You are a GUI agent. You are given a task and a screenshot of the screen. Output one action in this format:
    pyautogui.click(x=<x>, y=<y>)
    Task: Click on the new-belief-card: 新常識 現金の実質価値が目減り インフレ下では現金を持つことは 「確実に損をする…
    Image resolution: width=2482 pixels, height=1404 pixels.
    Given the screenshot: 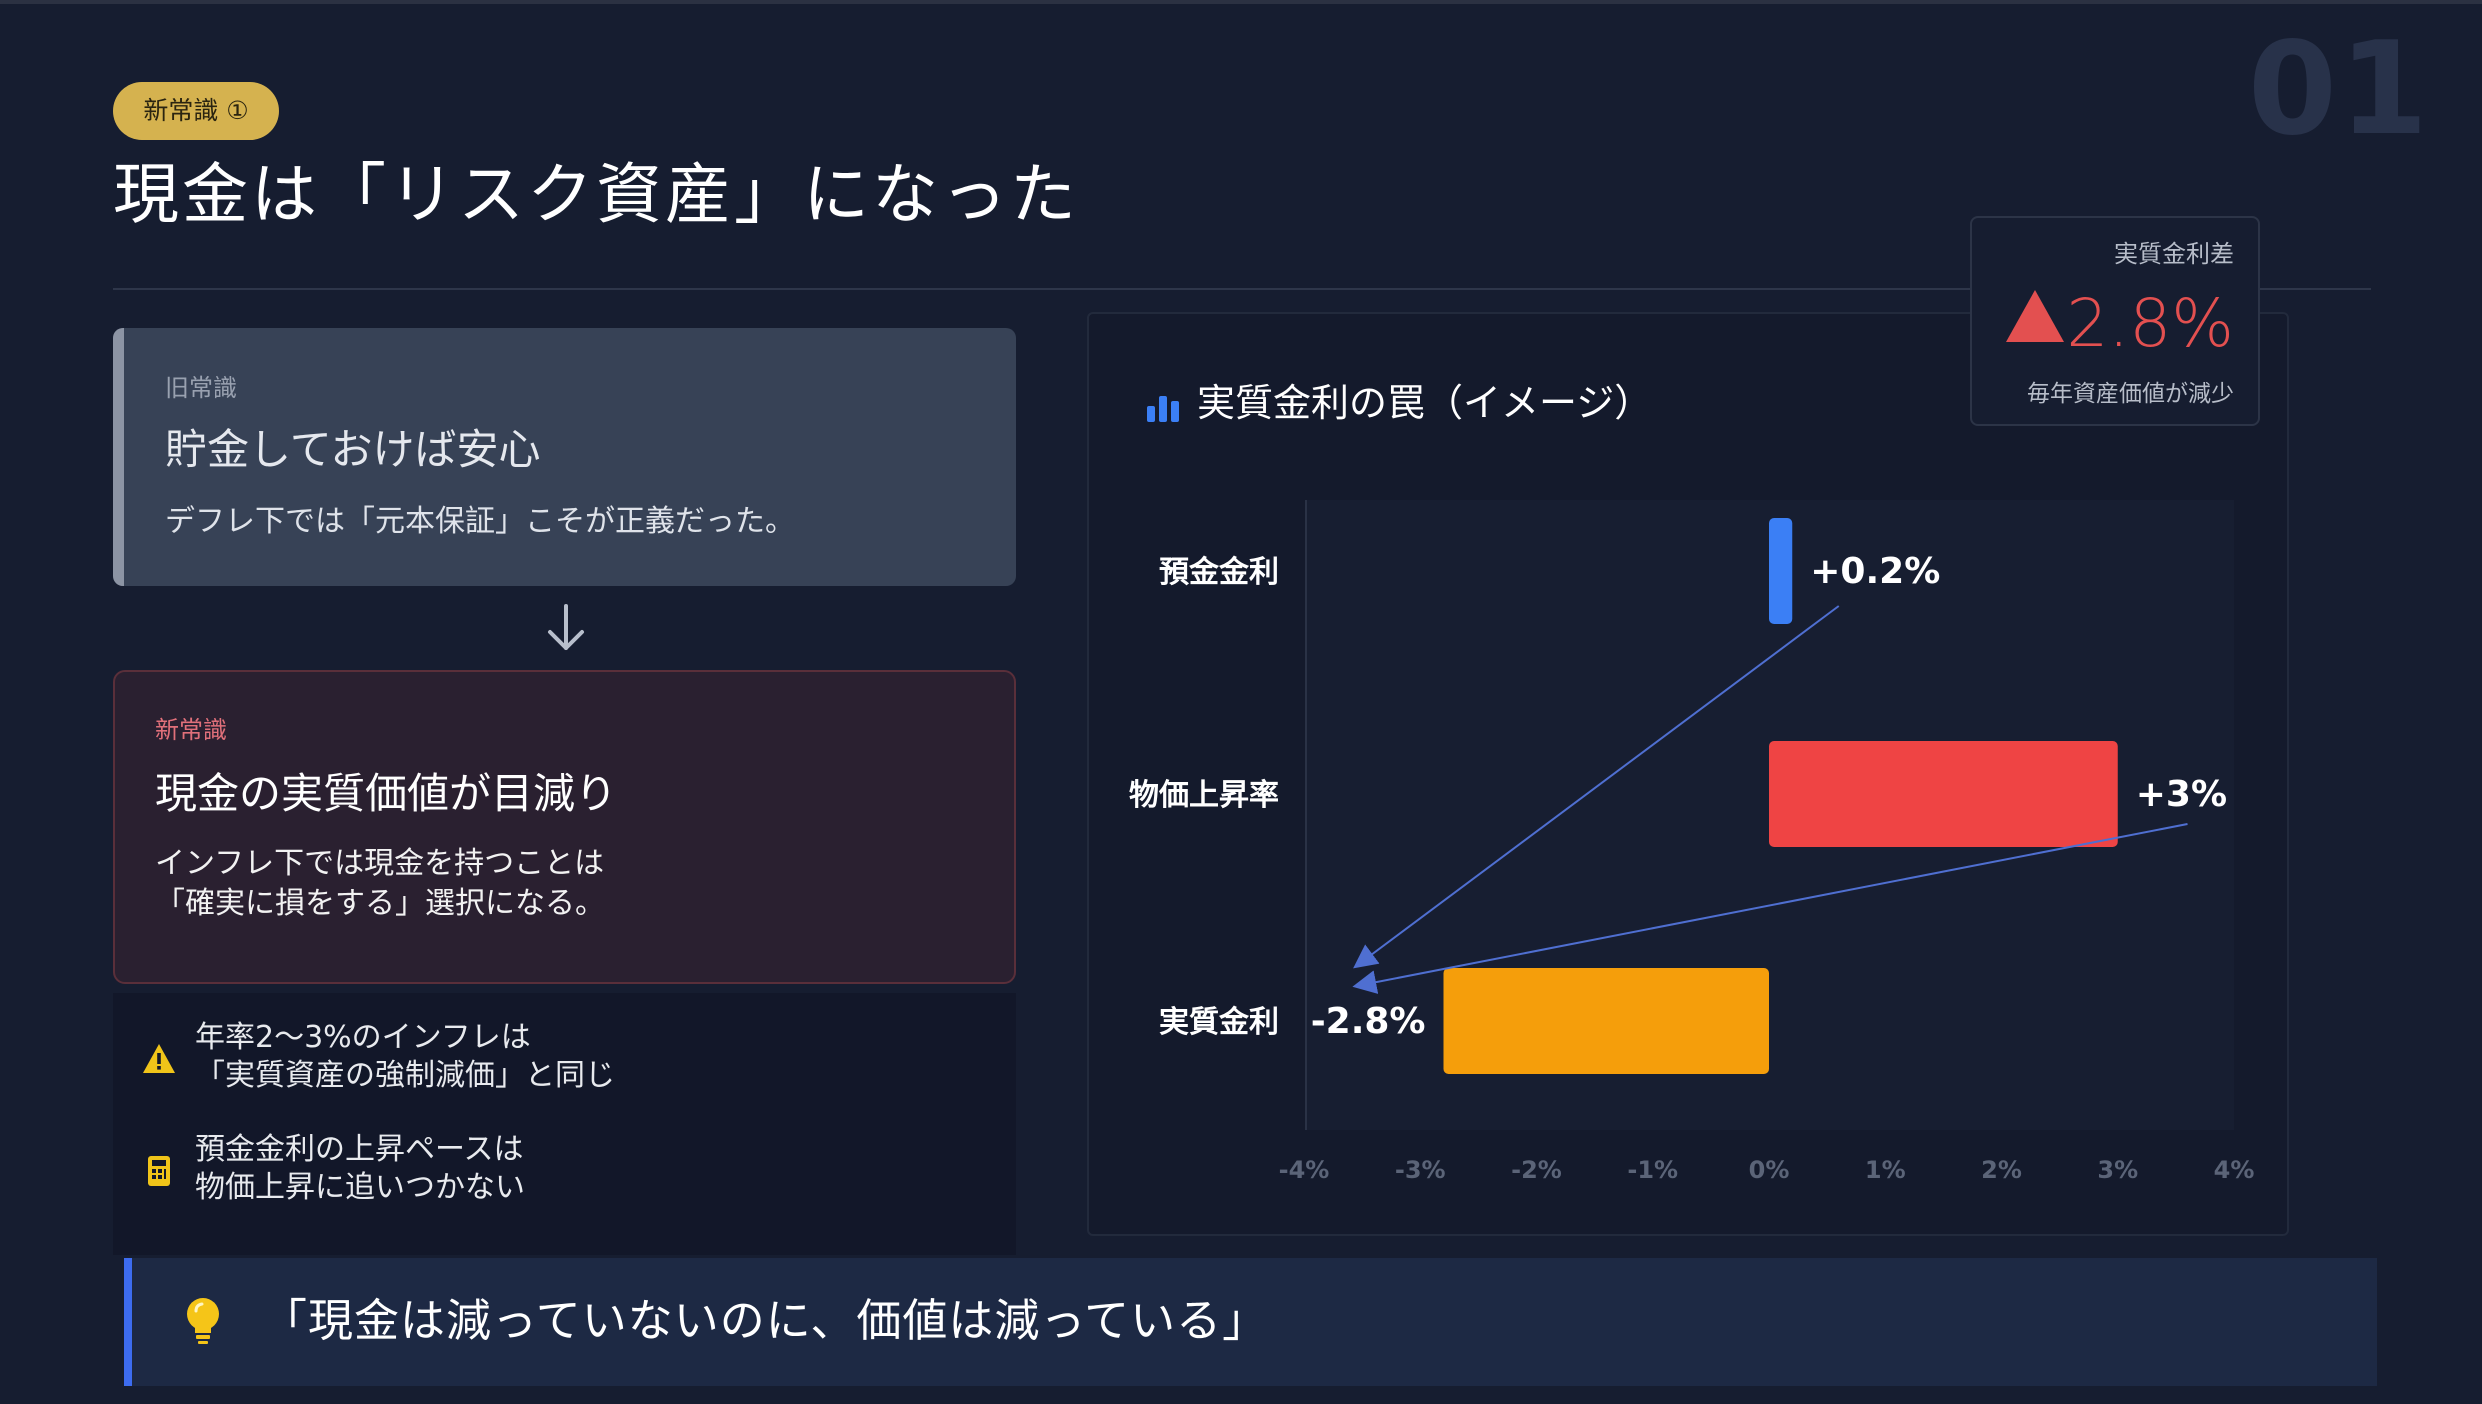 What is the action you would take?
    pyautogui.click(x=564, y=827)
    